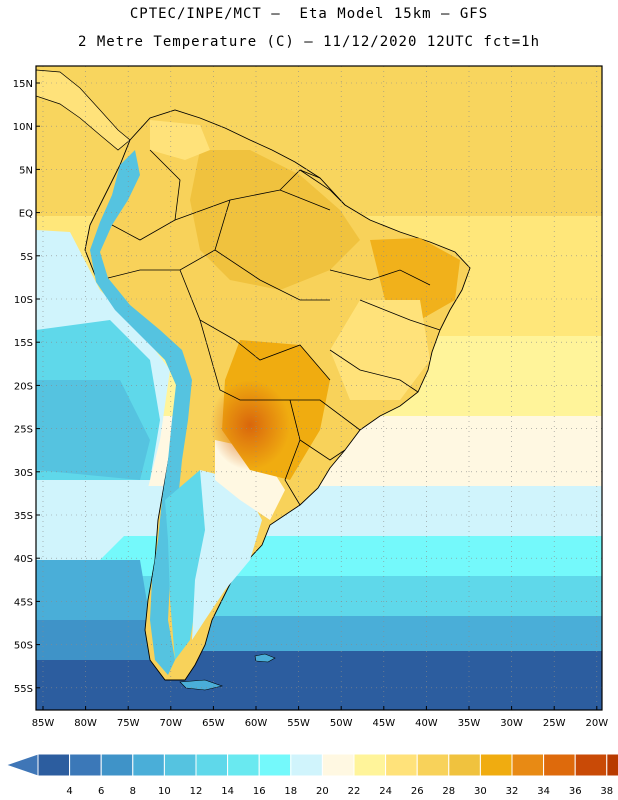 The image size is (618, 800). I want to click on colorbar-label: 30, so click(480, 791).